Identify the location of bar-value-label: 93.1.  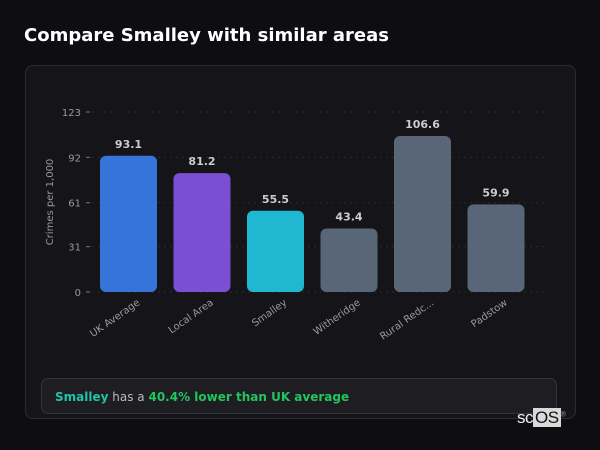
(128, 144).